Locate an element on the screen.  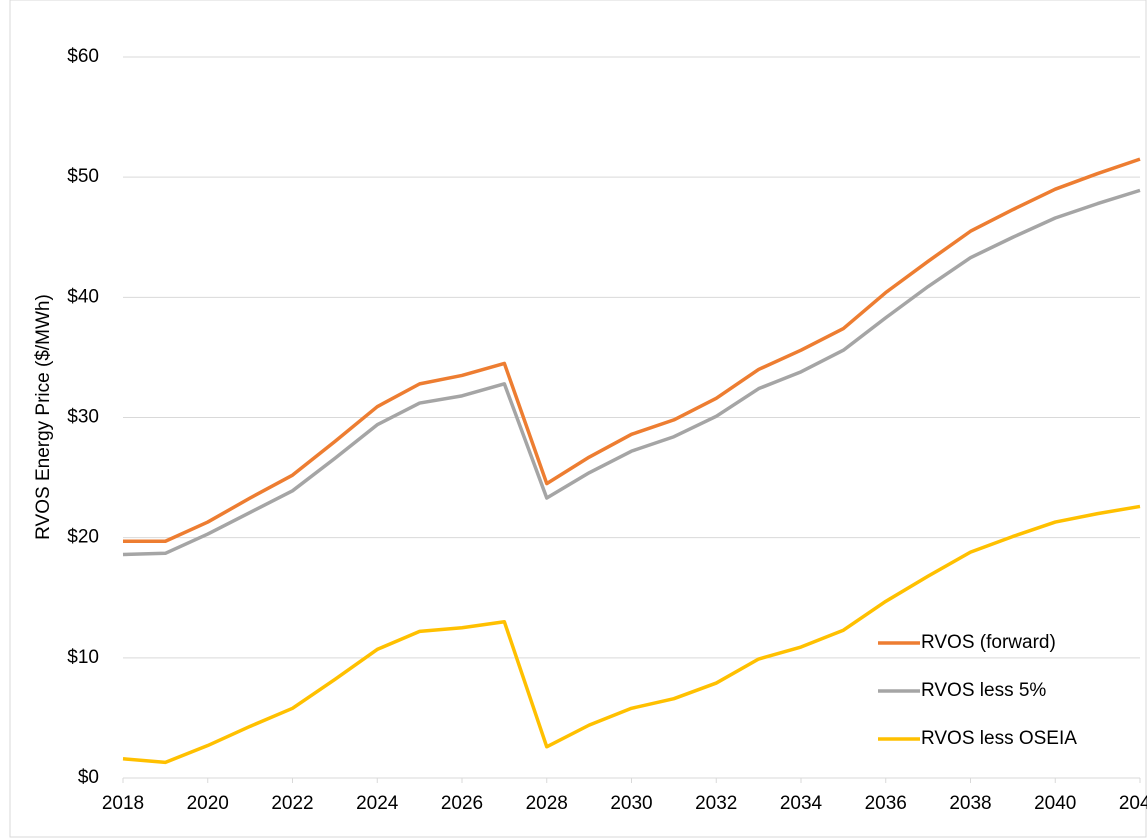
legend-label: RVOS (forward) is located at coordinates (988, 642).